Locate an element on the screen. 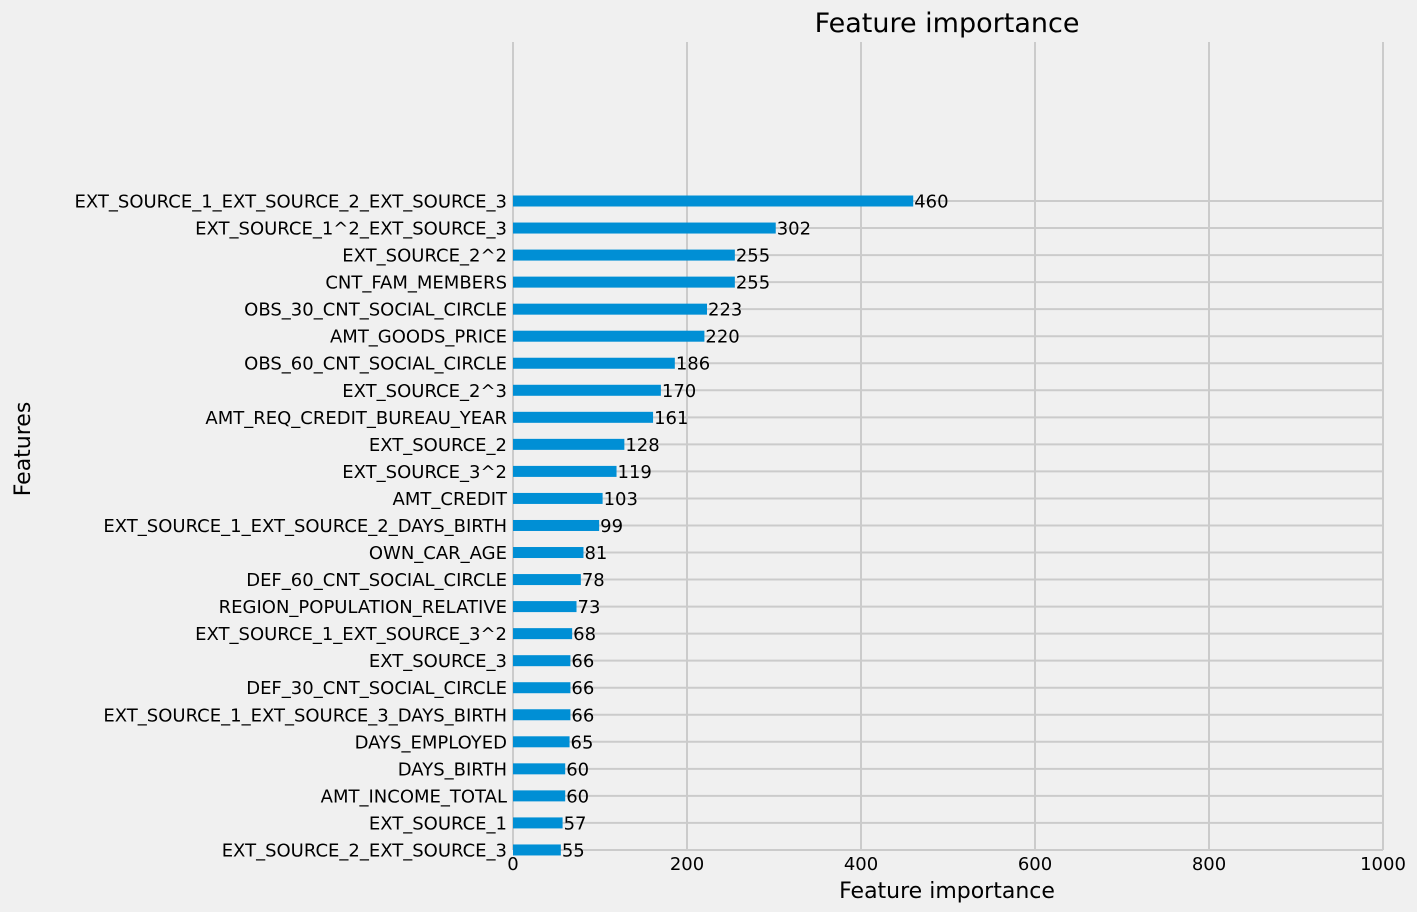 The image size is (1417, 912). y-tick-label: OWN_CAR_AGE is located at coordinates (438, 553).